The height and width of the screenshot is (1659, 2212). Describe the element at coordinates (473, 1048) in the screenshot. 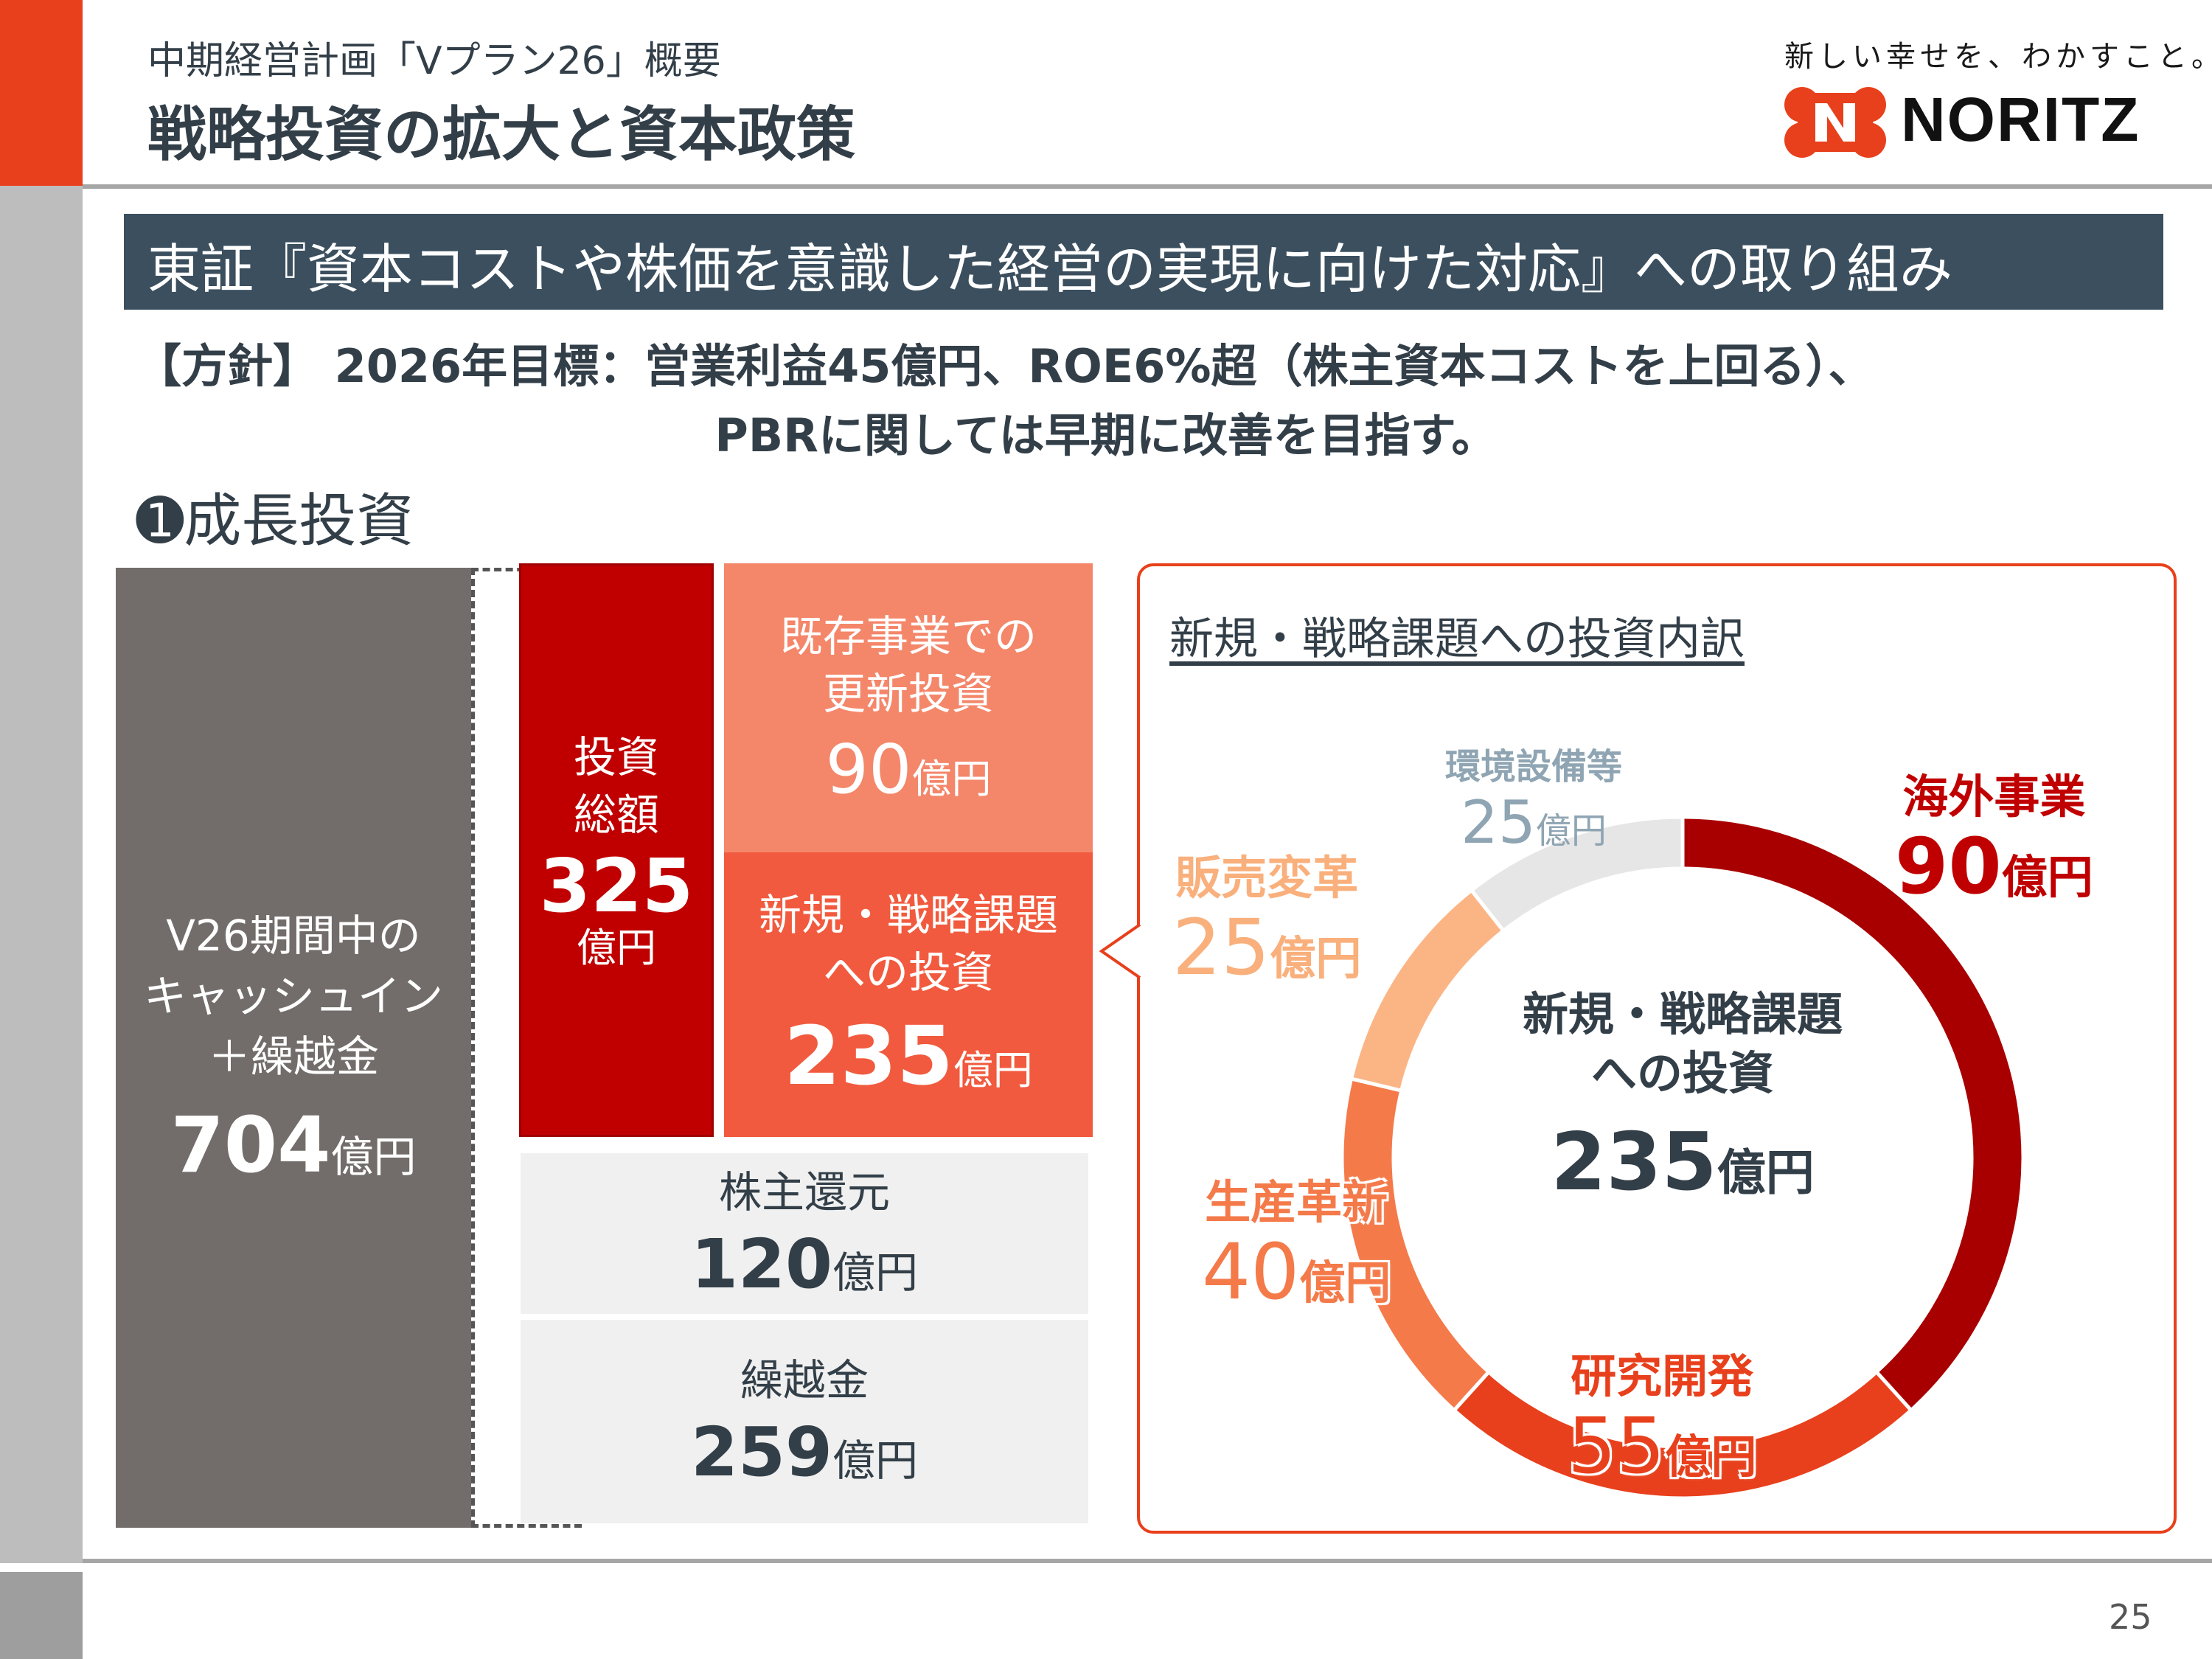

I see `dashed-bracket-vertical` at that location.